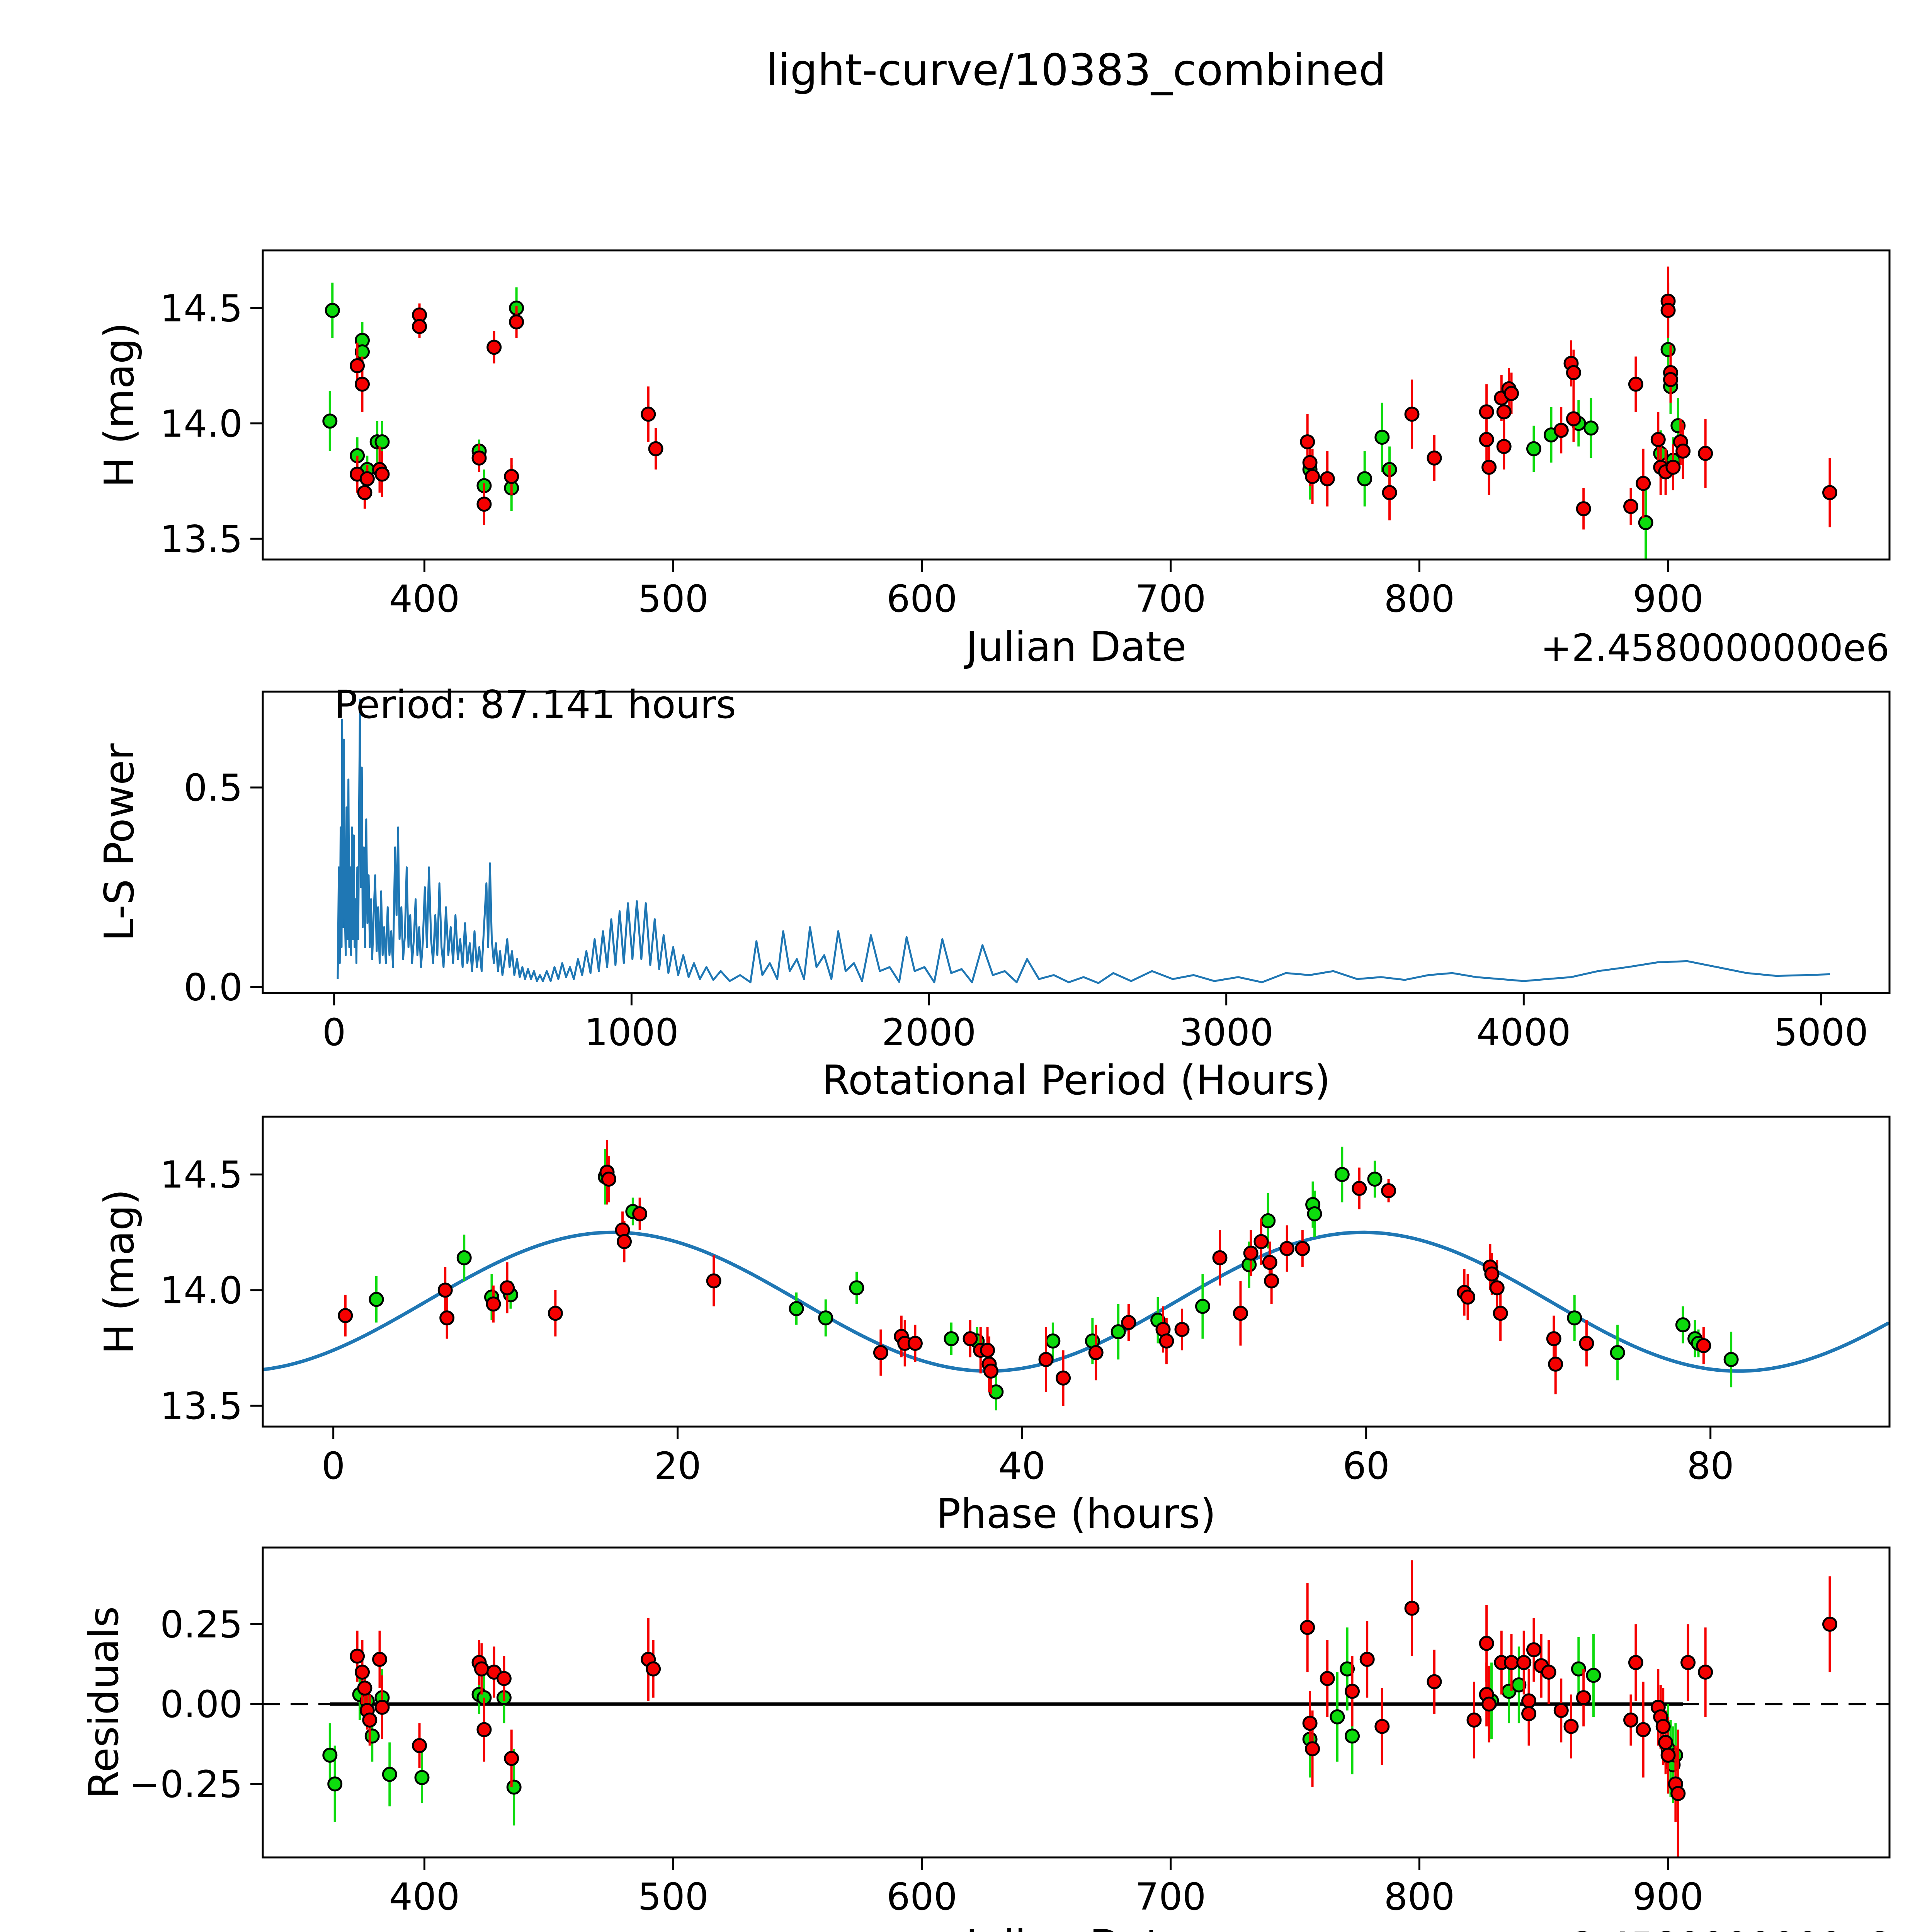 The height and width of the screenshot is (1932, 1932). Describe the element at coordinates (425, 599) in the screenshot. I see `x-tick-label: 400` at that location.